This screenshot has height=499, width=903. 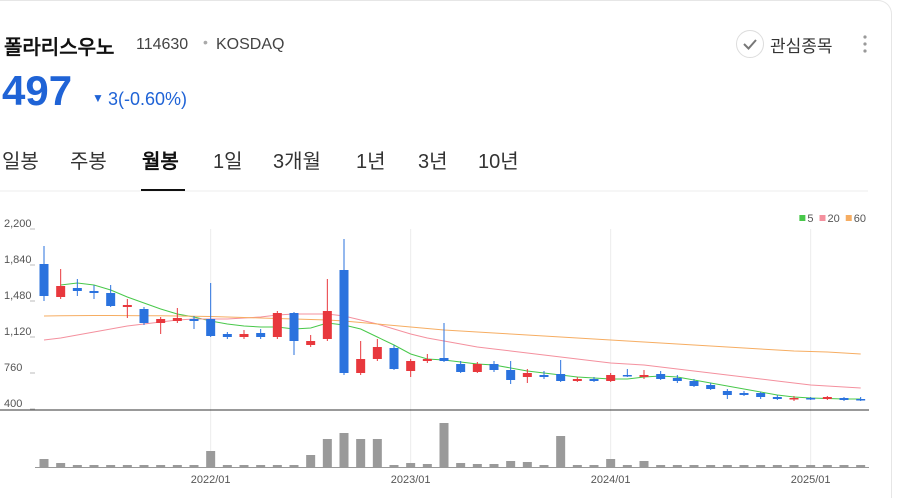 I want to click on down-arrow: ▼, so click(x=98, y=98).